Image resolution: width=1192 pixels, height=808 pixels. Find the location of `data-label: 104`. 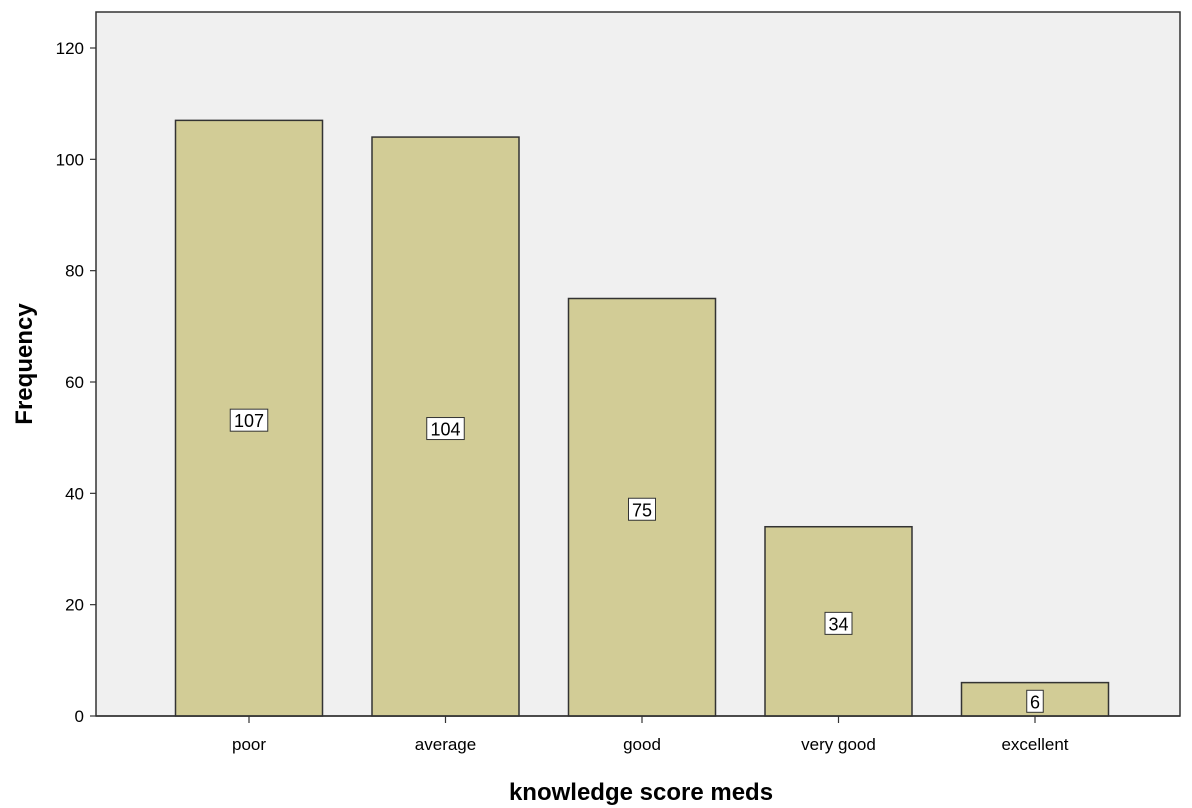

data-label: 104 is located at coordinates (445, 430).